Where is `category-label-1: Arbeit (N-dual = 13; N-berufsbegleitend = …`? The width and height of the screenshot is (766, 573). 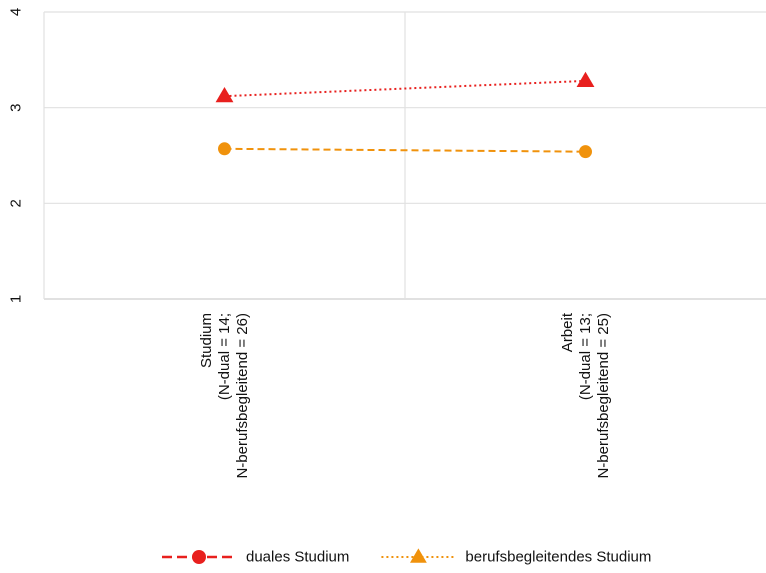 category-label-1: Arbeit (N-dual = 13; N-berufsbegleitend = … is located at coordinates (585, 395).